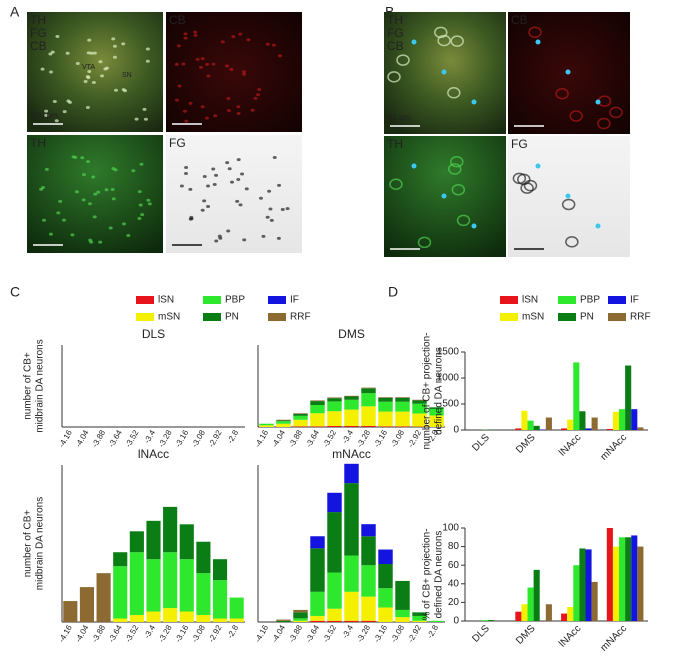 This screenshot has width=678, height=667. What do you see at coordinates (215, 438) in the screenshot?
I see `x-tick-label: -2.92` at bounding box center [215, 438].